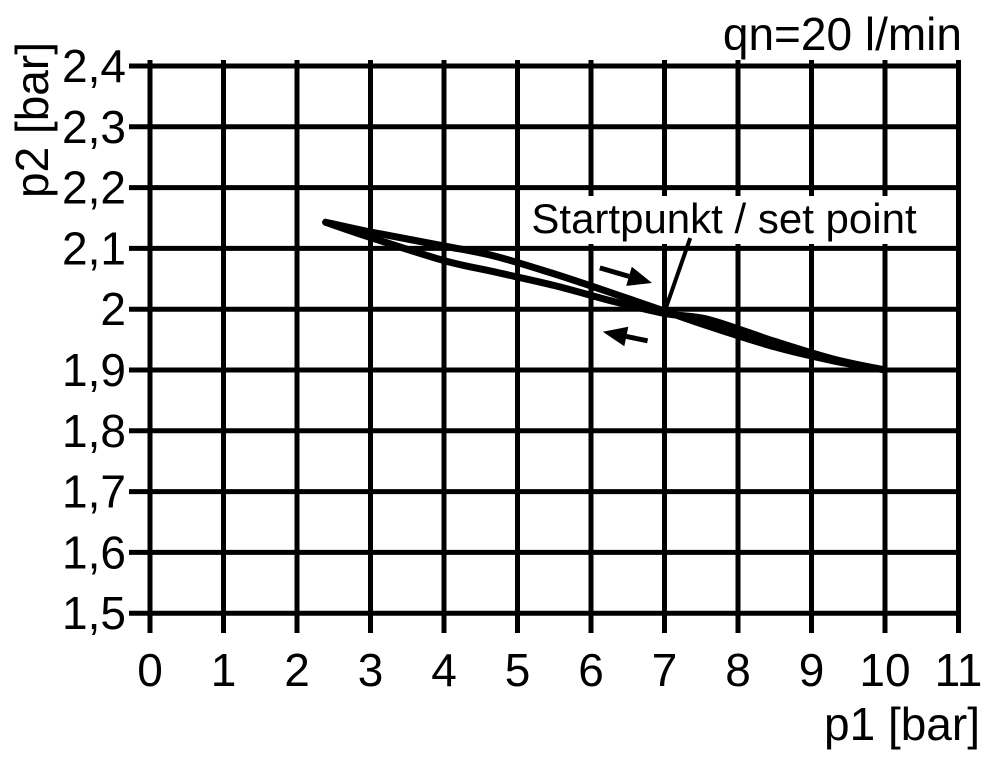 This screenshot has width=1000, height=764. I want to click on x-tick-label: 2, so click(297, 670).